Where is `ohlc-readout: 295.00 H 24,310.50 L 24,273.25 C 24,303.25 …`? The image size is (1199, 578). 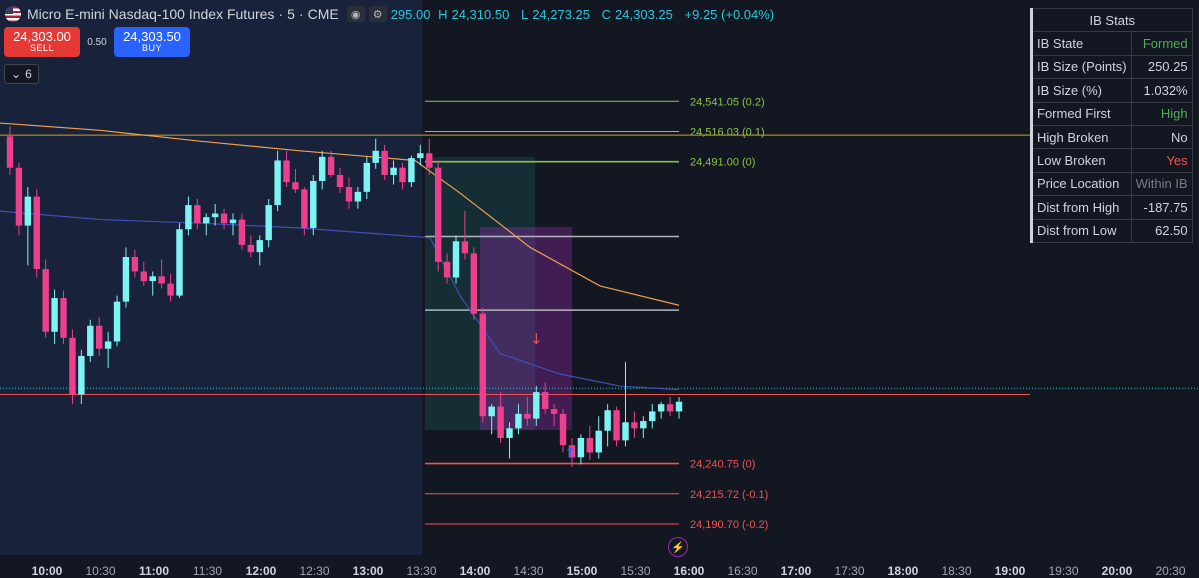
ohlc-readout: 295.00 H 24,310.50 L 24,273.25 C 24,303.25 … is located at coordinates (584, 14).